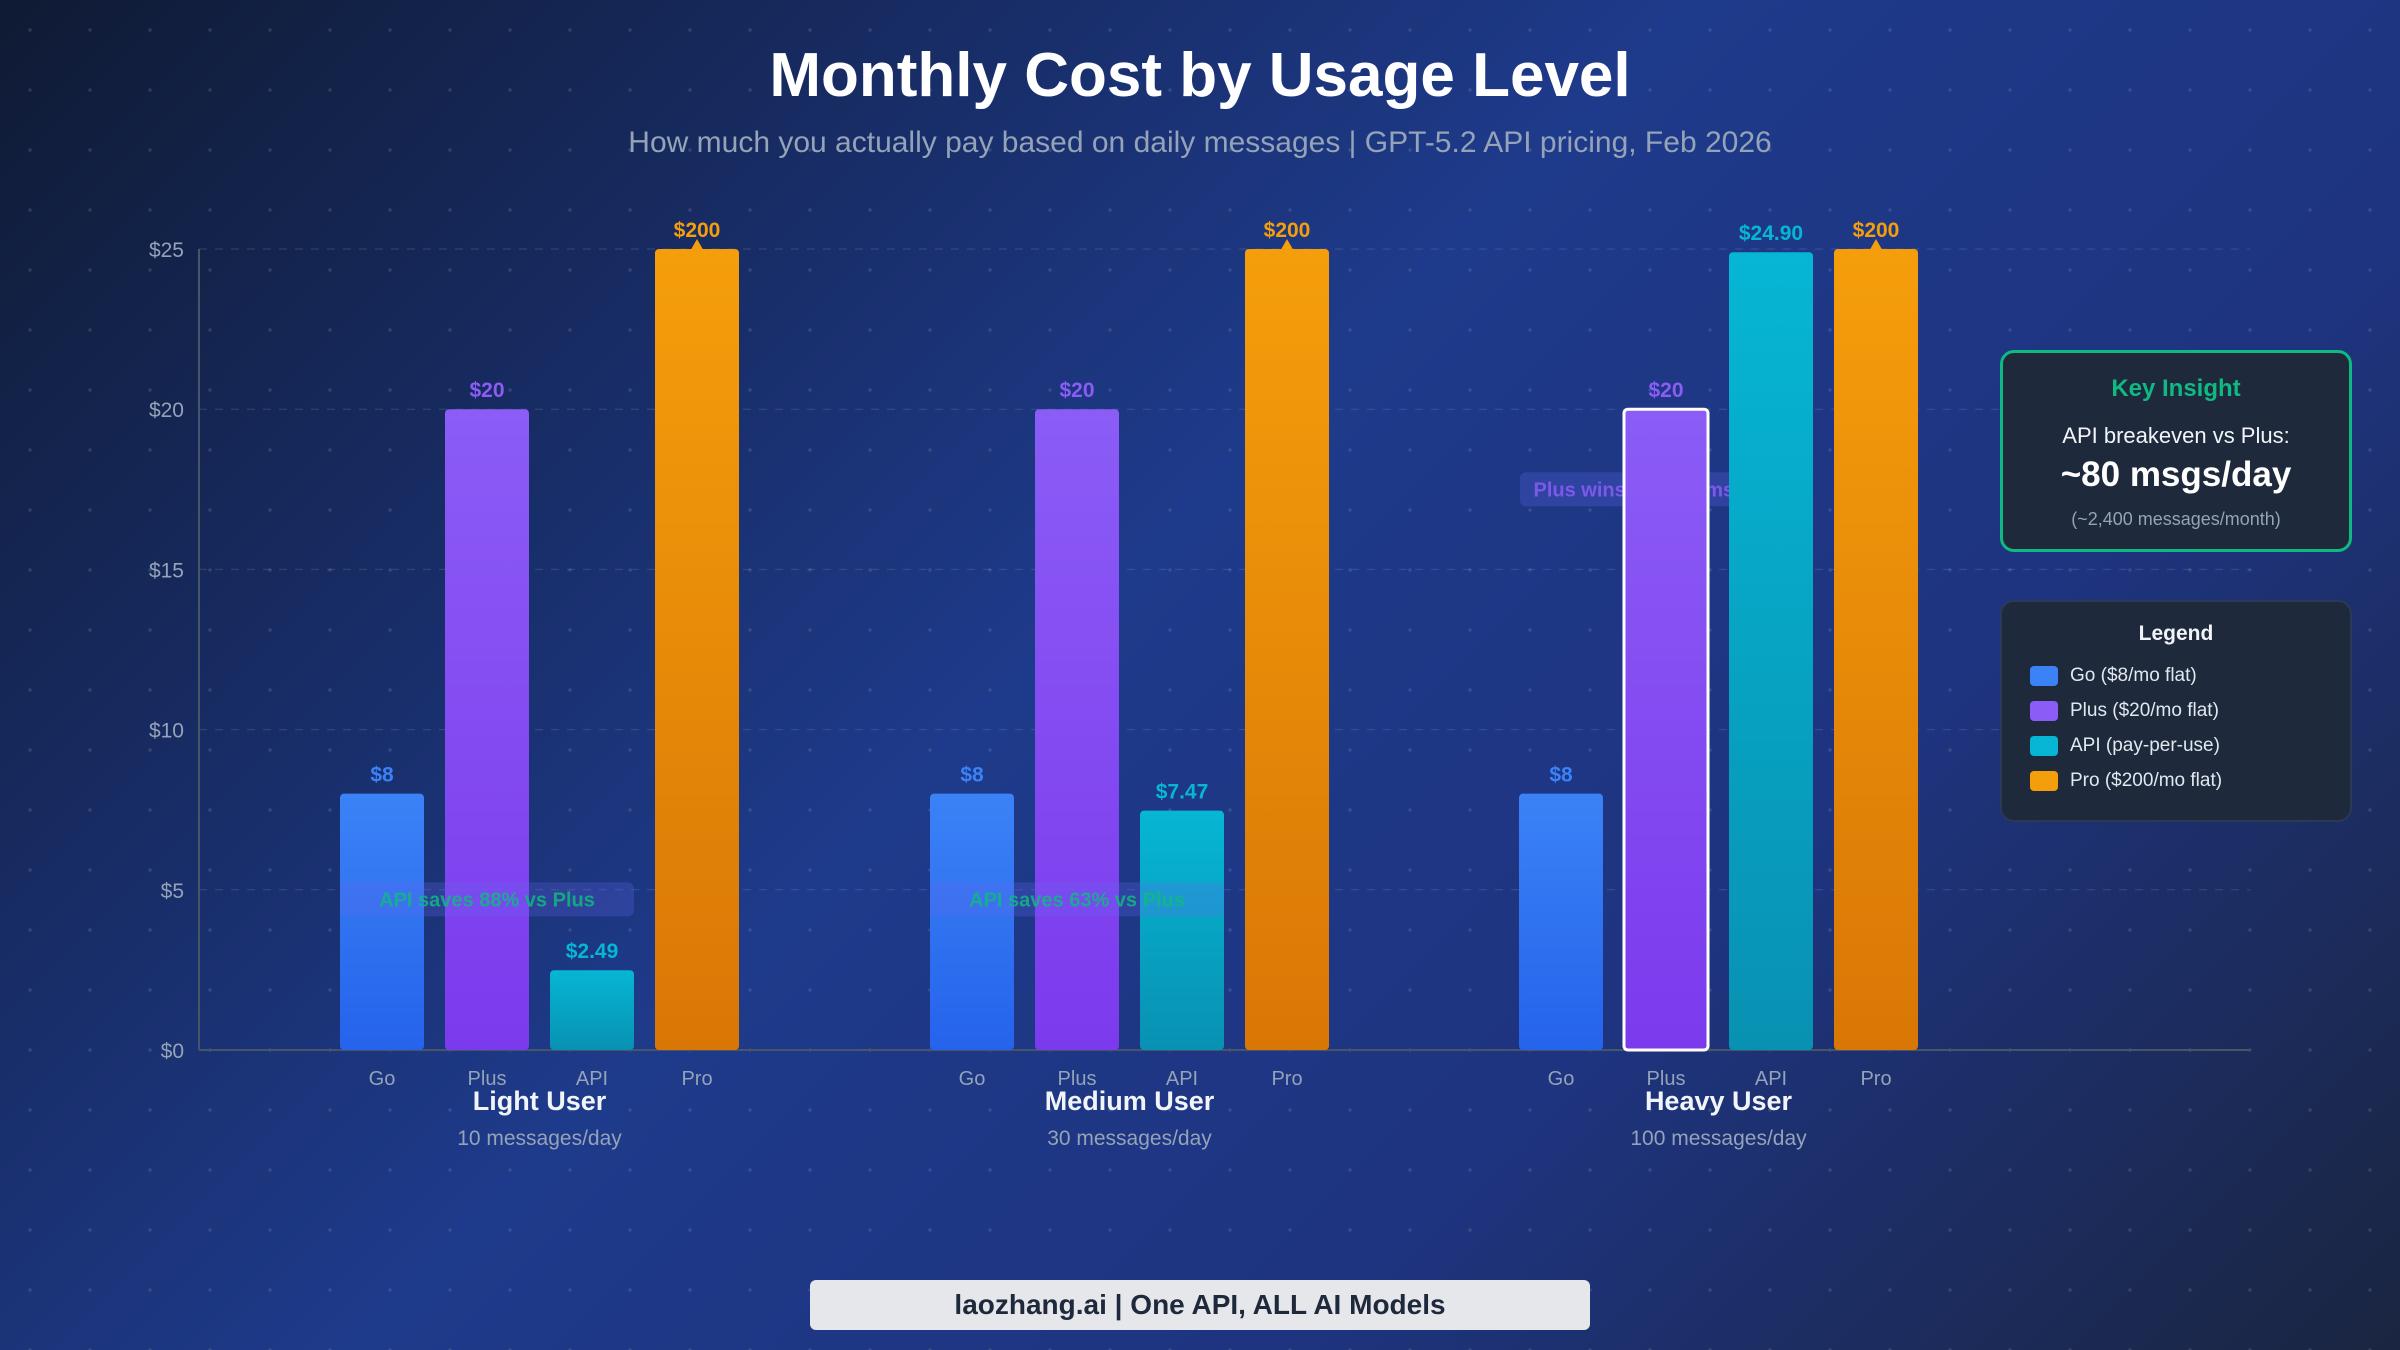 This screenshot has width=2400, height=1350. I want to click on legend-item-go: Go ($8/mo flat), so click(2190, 675).